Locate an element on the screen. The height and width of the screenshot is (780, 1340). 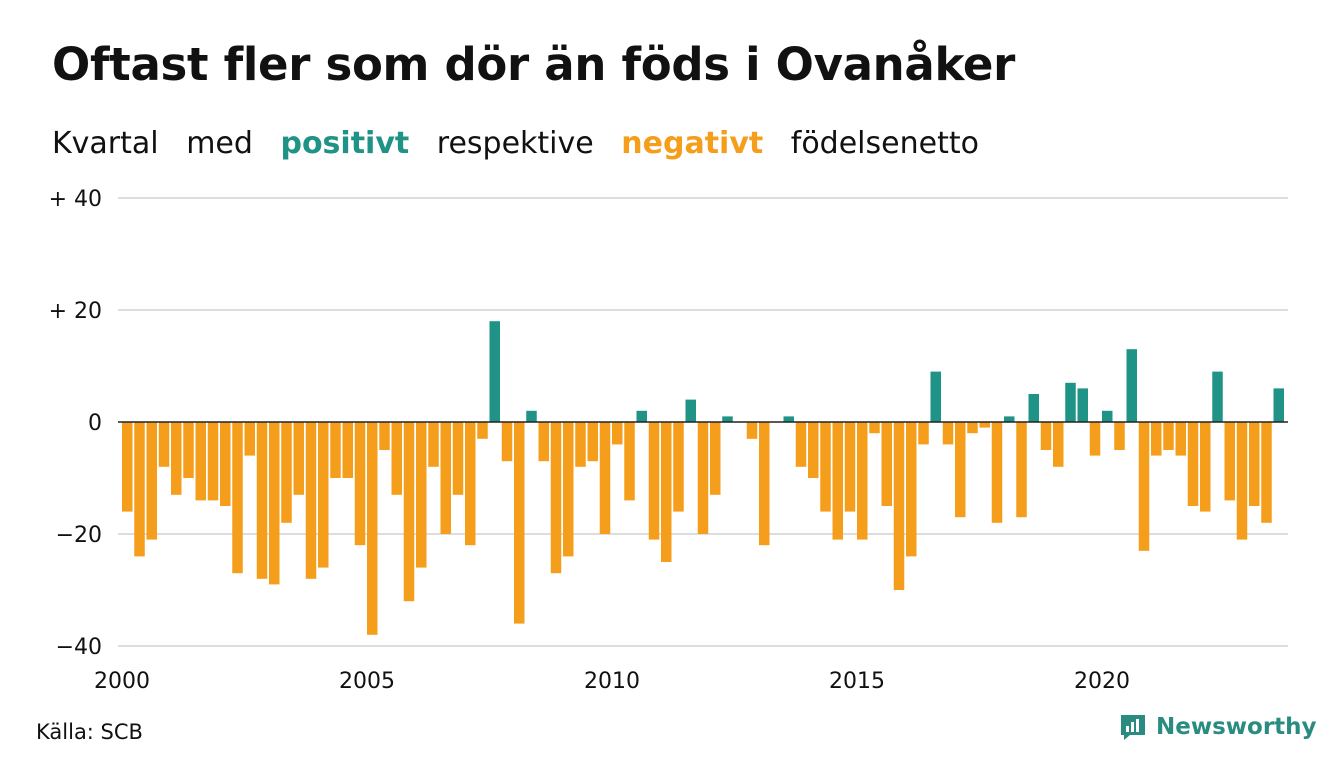
subtitle-word: Kvartal is located at coordinates (105, 143).